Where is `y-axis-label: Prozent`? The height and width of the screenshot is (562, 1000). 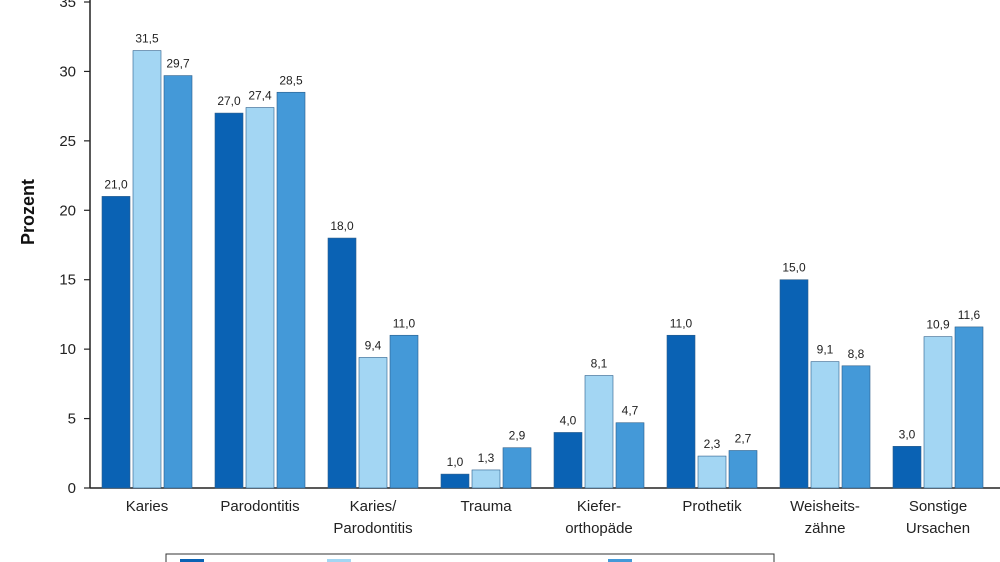 y-axis-label: Prozent is located at coordinates (28, 212).